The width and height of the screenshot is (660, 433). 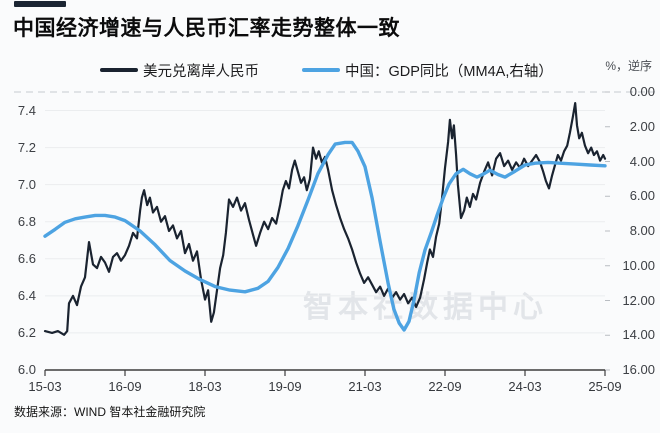 I want to click on legend-label: 美元兑离岸人民币, so click(x=201, y=71).